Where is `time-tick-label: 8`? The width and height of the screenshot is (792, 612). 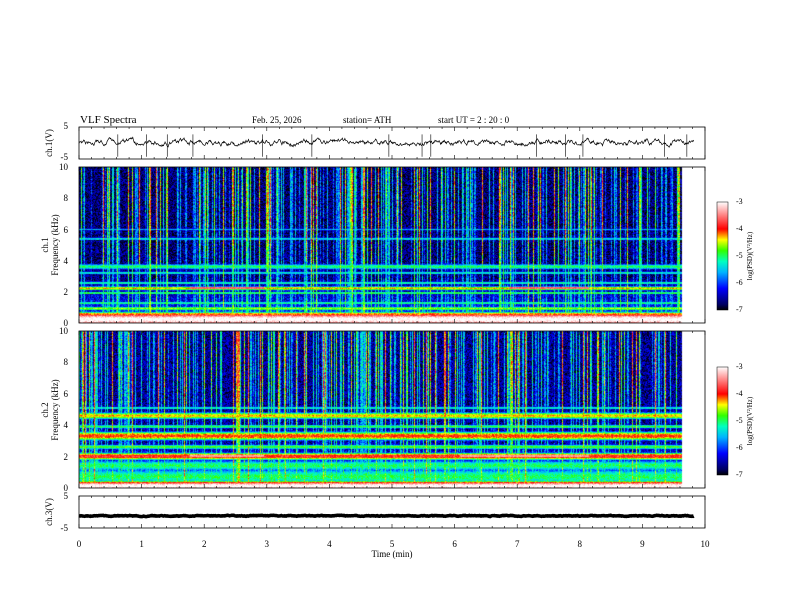 time-tick-label: 8 is located at coordinates (580, 544).